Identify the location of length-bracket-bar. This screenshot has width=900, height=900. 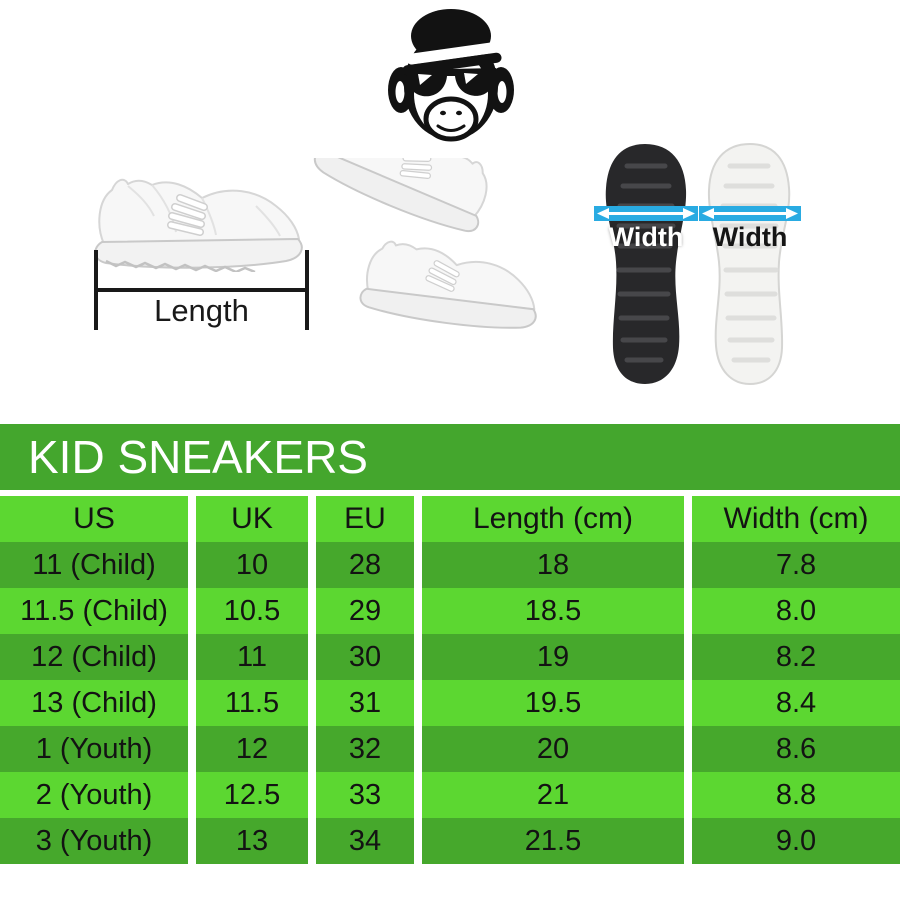
(201, 290).